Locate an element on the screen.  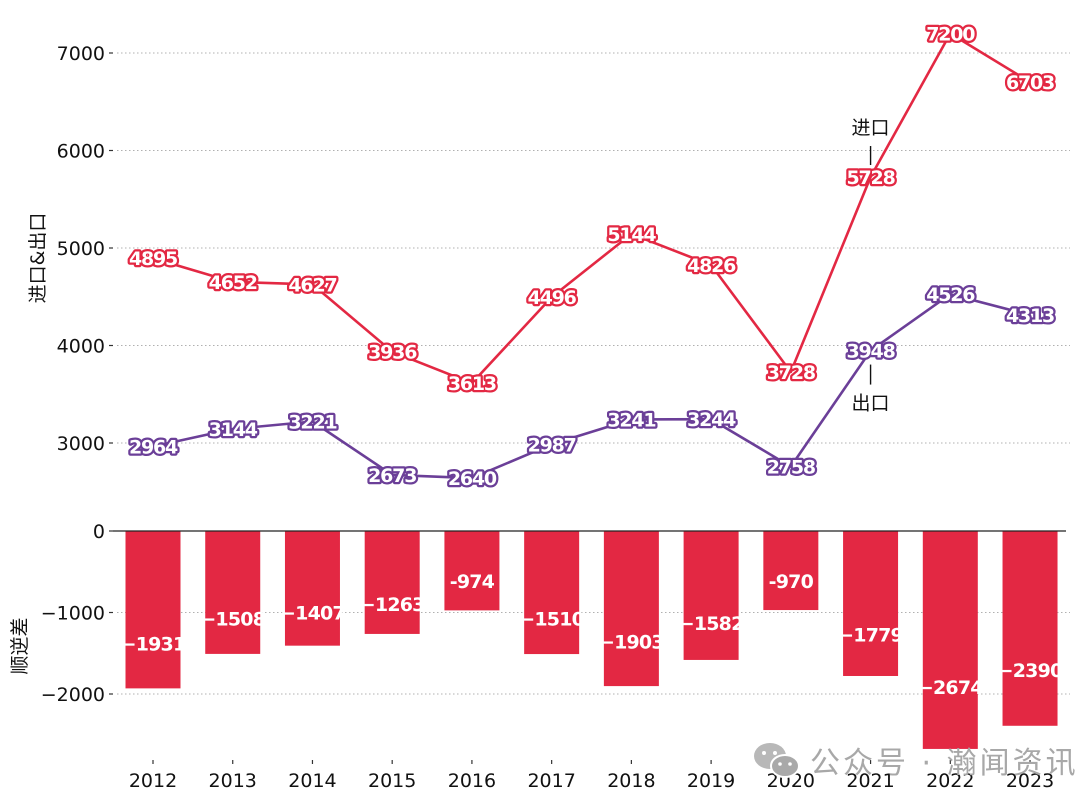
import-value-label: 7200 is located at coordinates (950, 35).